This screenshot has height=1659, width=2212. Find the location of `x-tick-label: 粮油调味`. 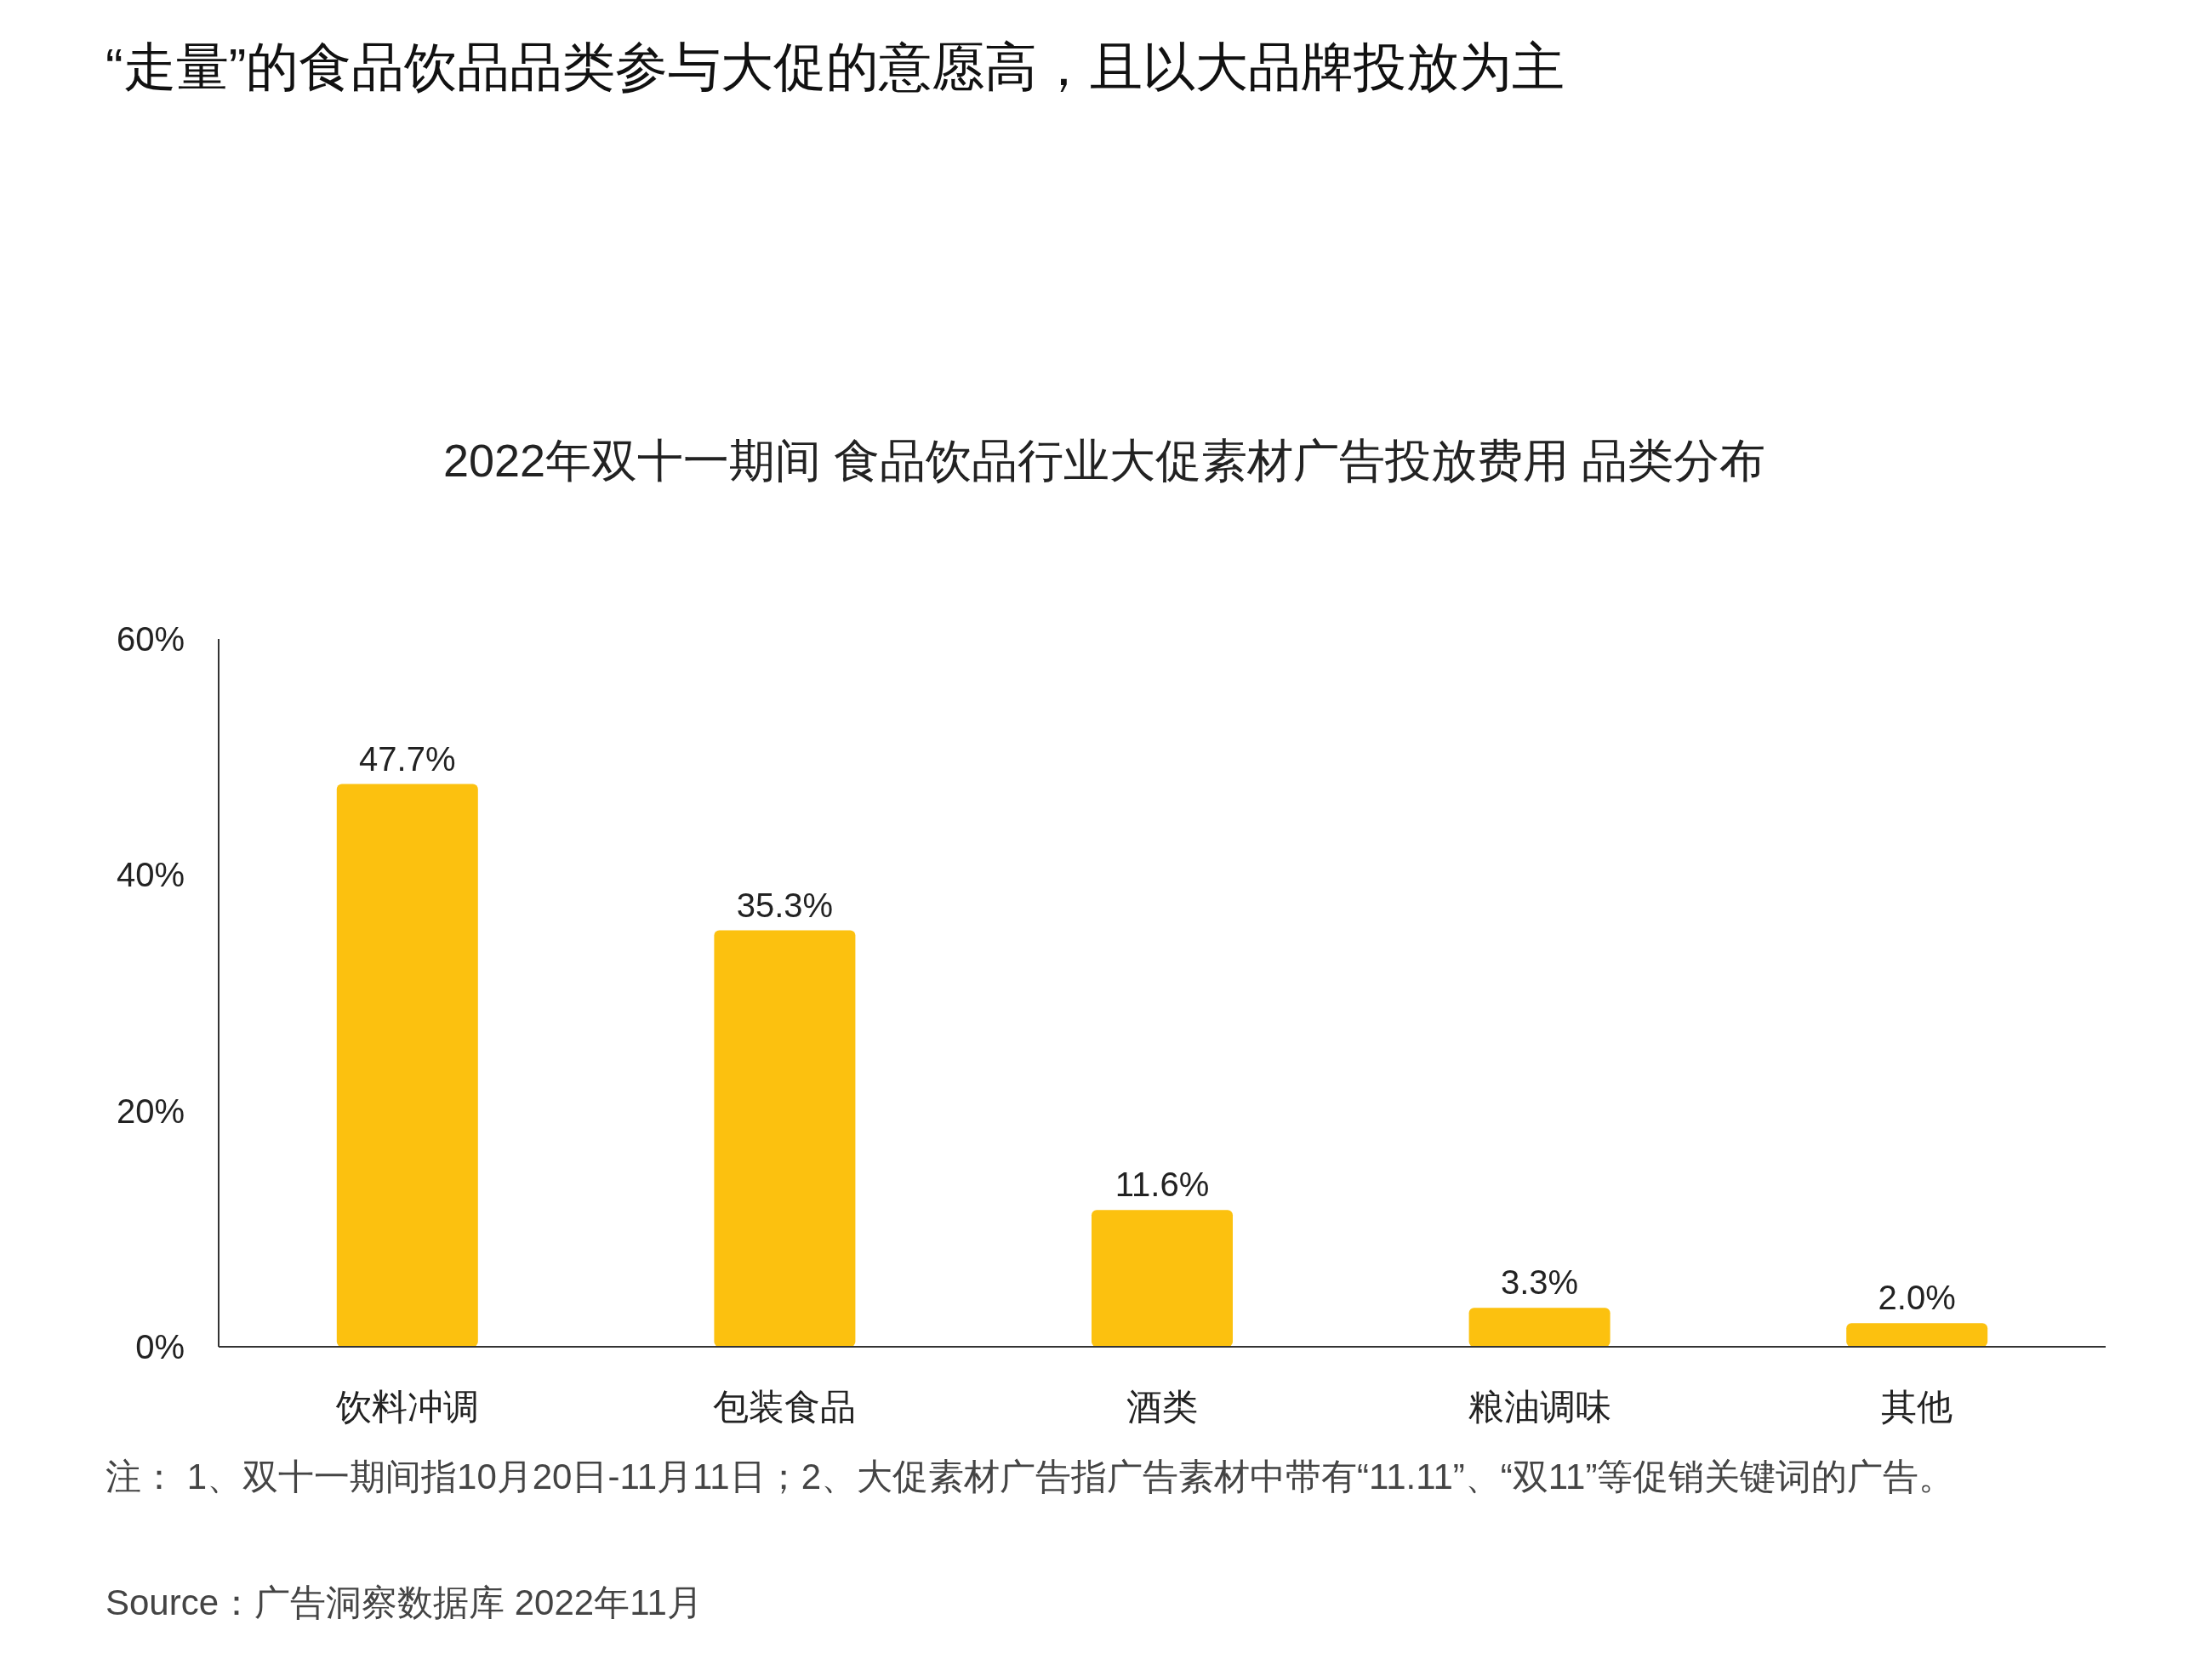

x-tick-label: 粮油调味 is located at coordinates (1539, 1407).